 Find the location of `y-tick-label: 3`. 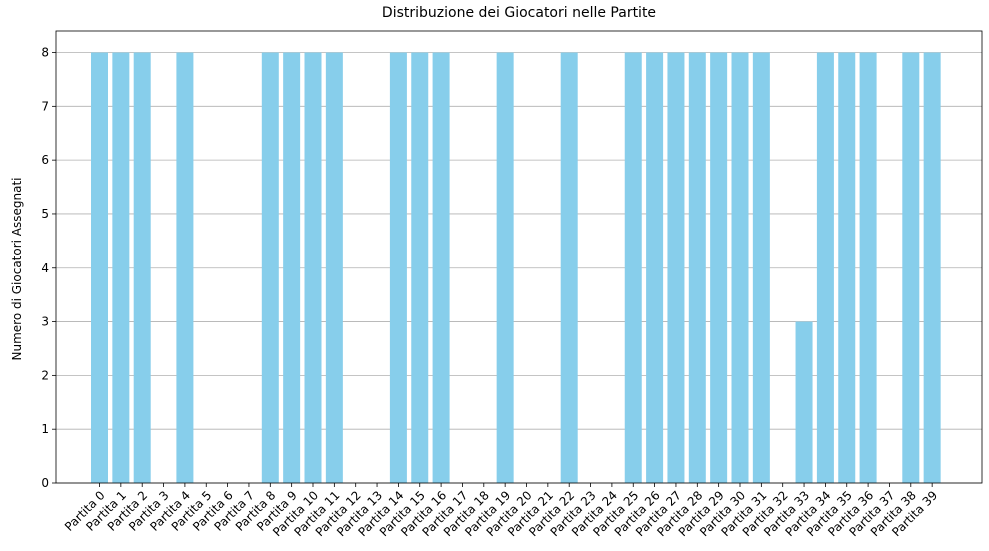

y-tick-label: 3 is located at coordinates (45, 322).